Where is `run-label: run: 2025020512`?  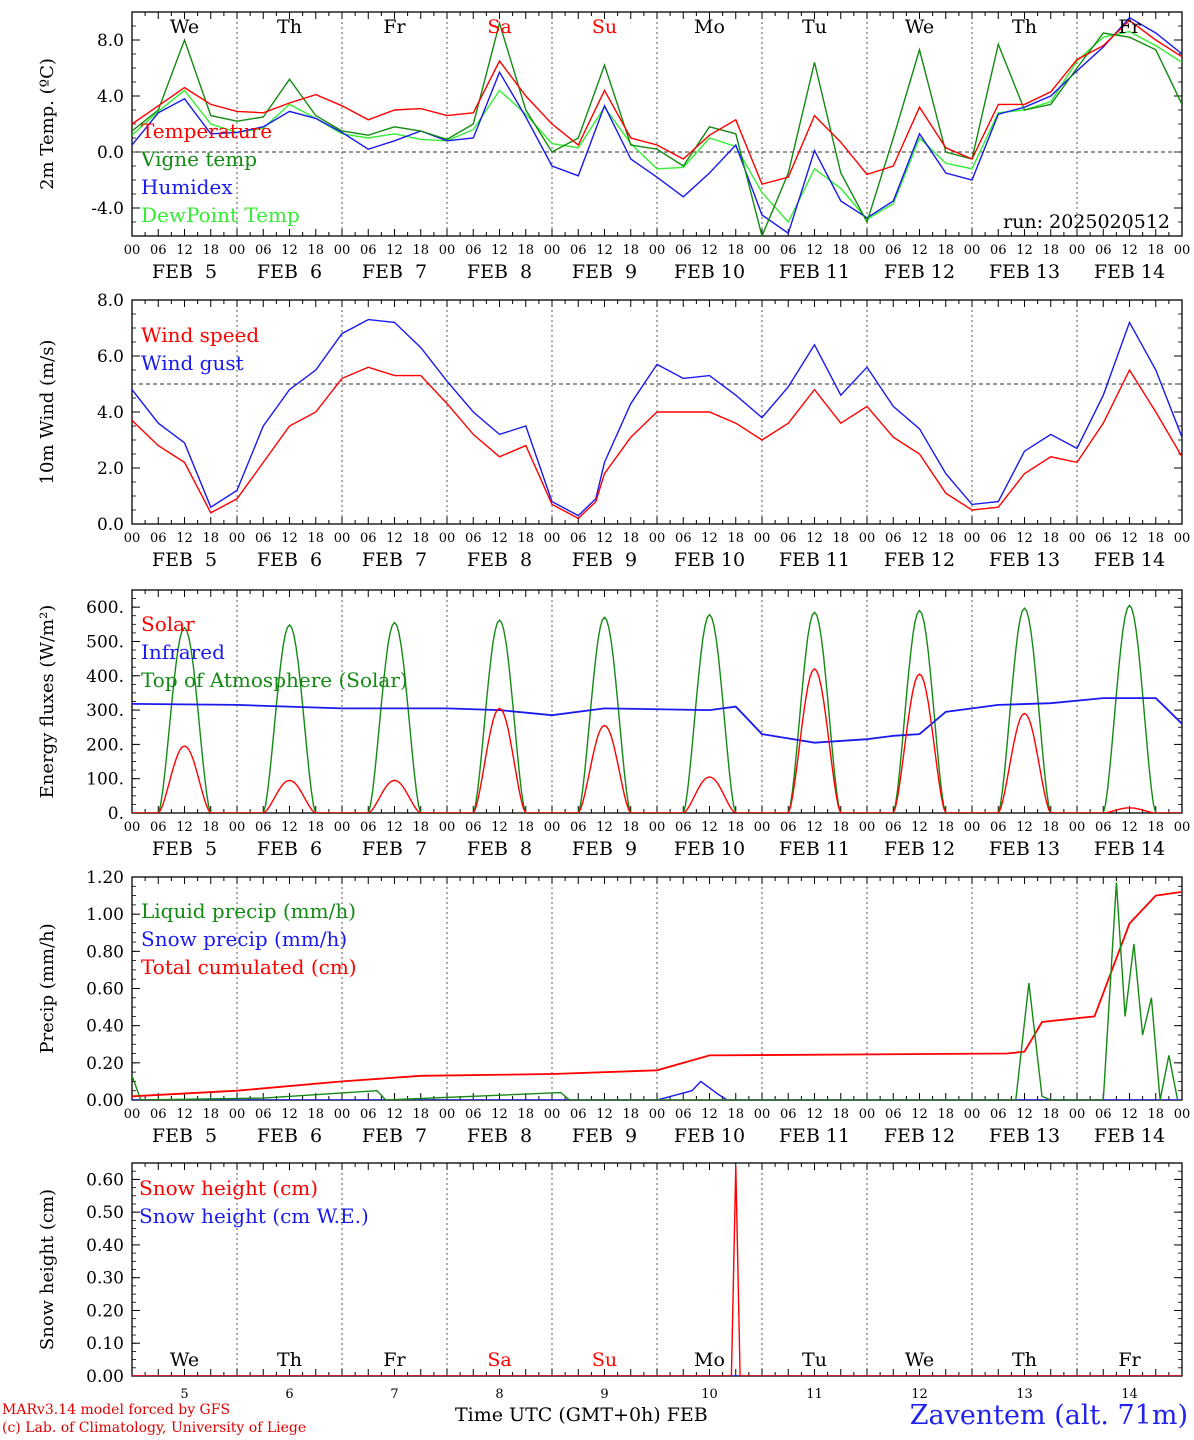 run-label: run: 2025020512 is located at coordinates (1086, 222).